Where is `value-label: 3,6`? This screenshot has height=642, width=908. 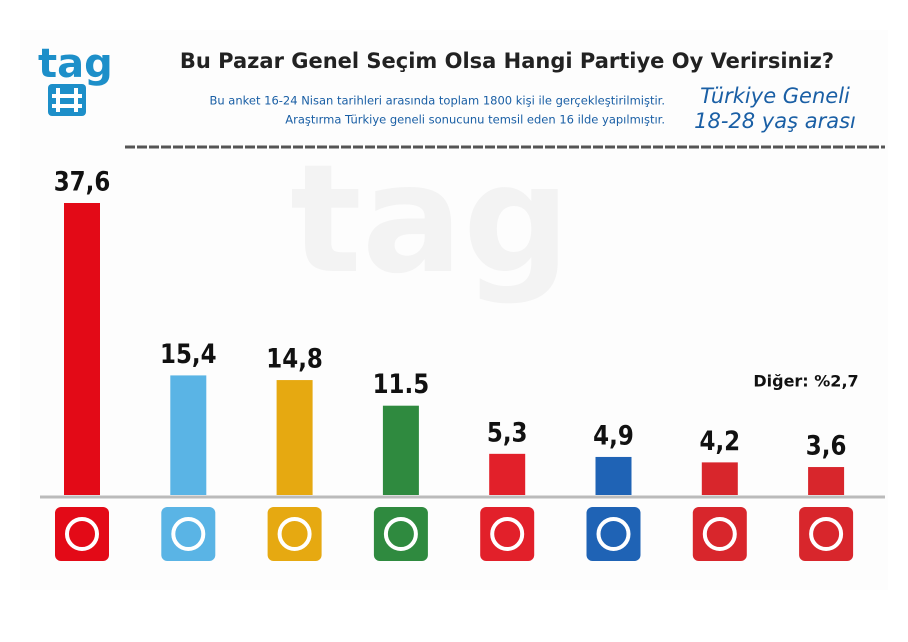 value-label: 3,6 is located at coordinates (826, 445).